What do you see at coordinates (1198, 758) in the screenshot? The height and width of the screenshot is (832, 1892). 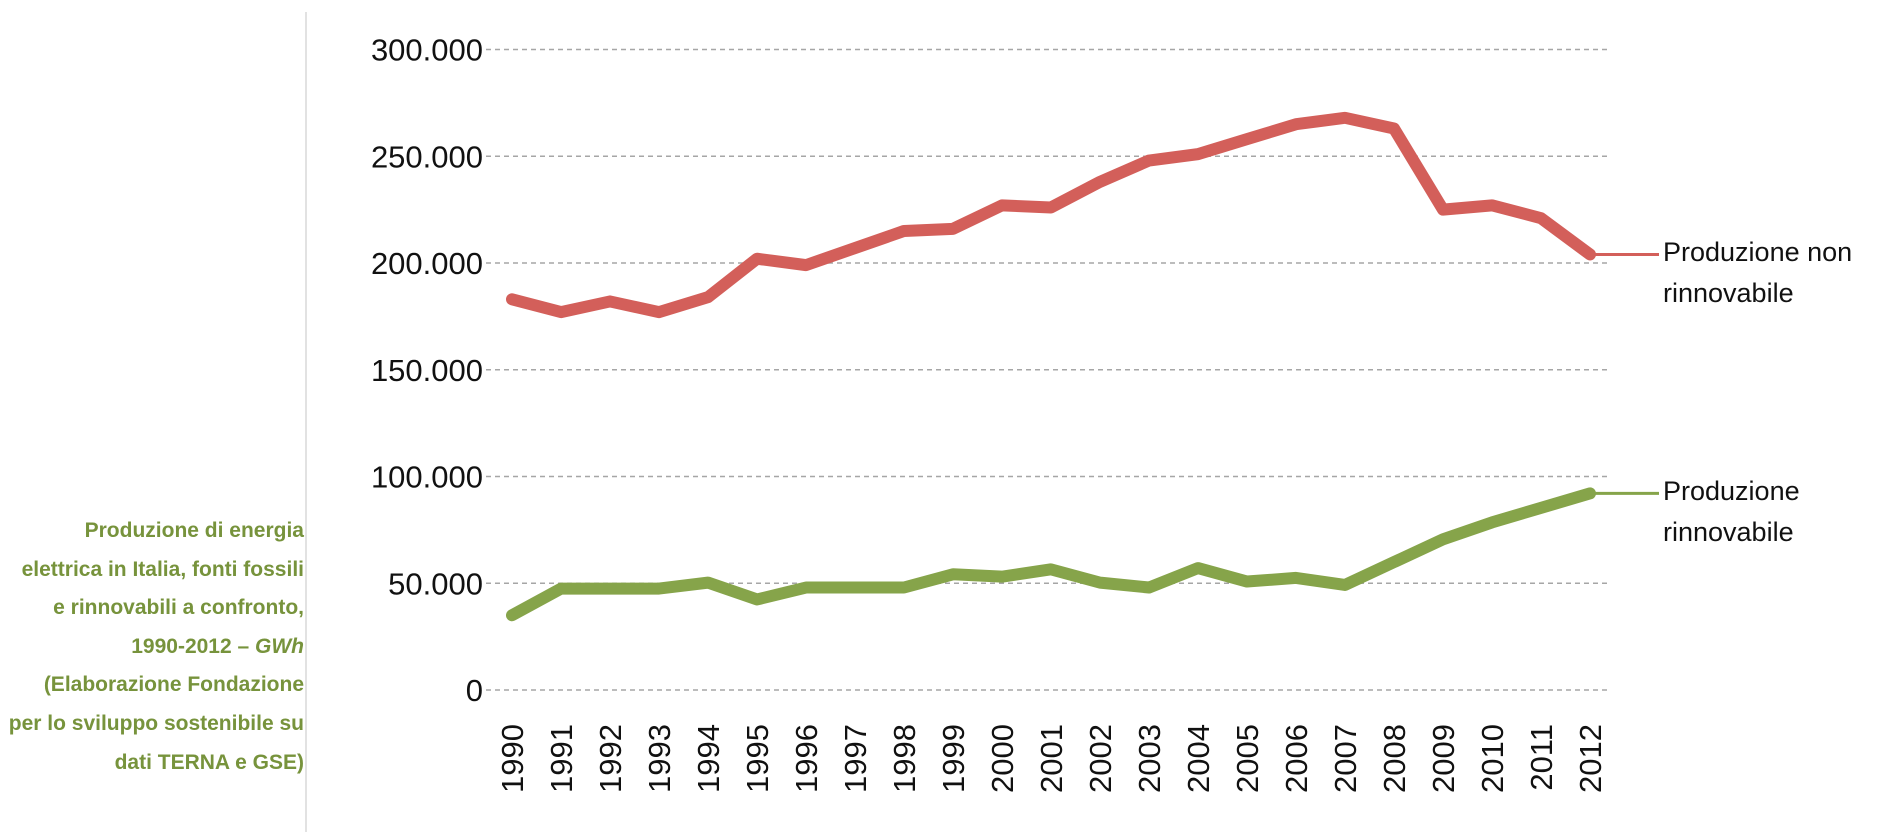 I see `x-tick-label: 2004` at bounding box center [1198, 758].